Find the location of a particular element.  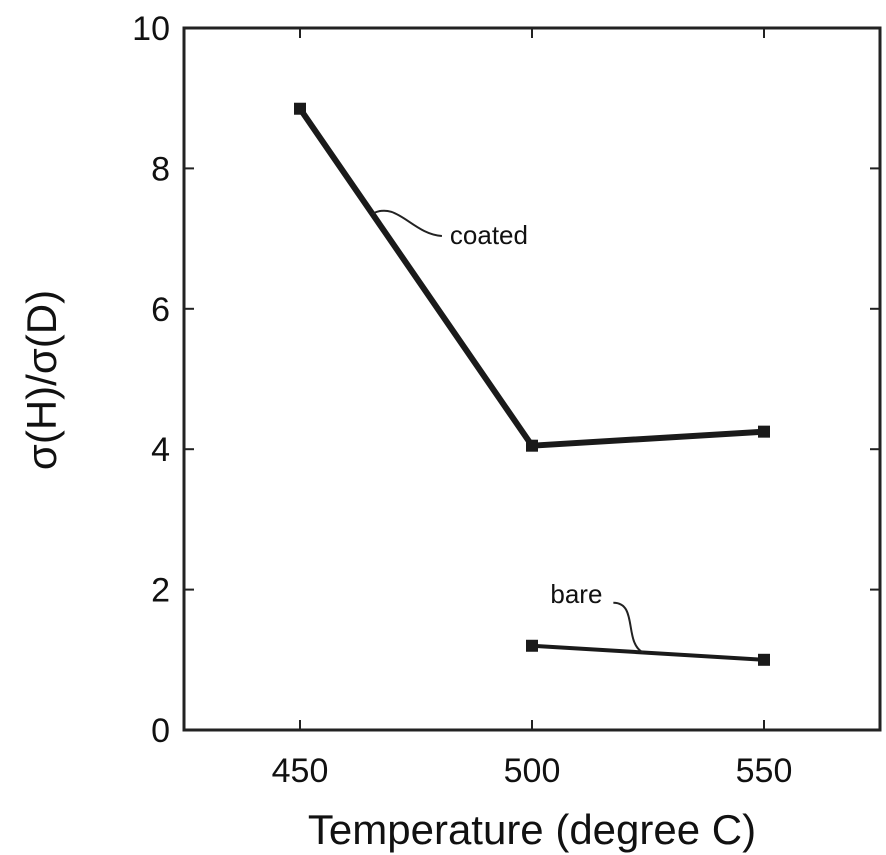

y-tick-label: 2 is located at coordinates (160, 591).